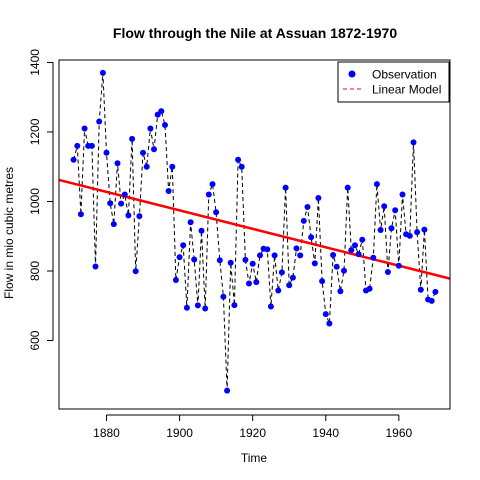 This screenshot has width=480, height=480. Describe the element at coordinates (35, 340) in the screenshot. I see `y-tick-label: 600` at that location.